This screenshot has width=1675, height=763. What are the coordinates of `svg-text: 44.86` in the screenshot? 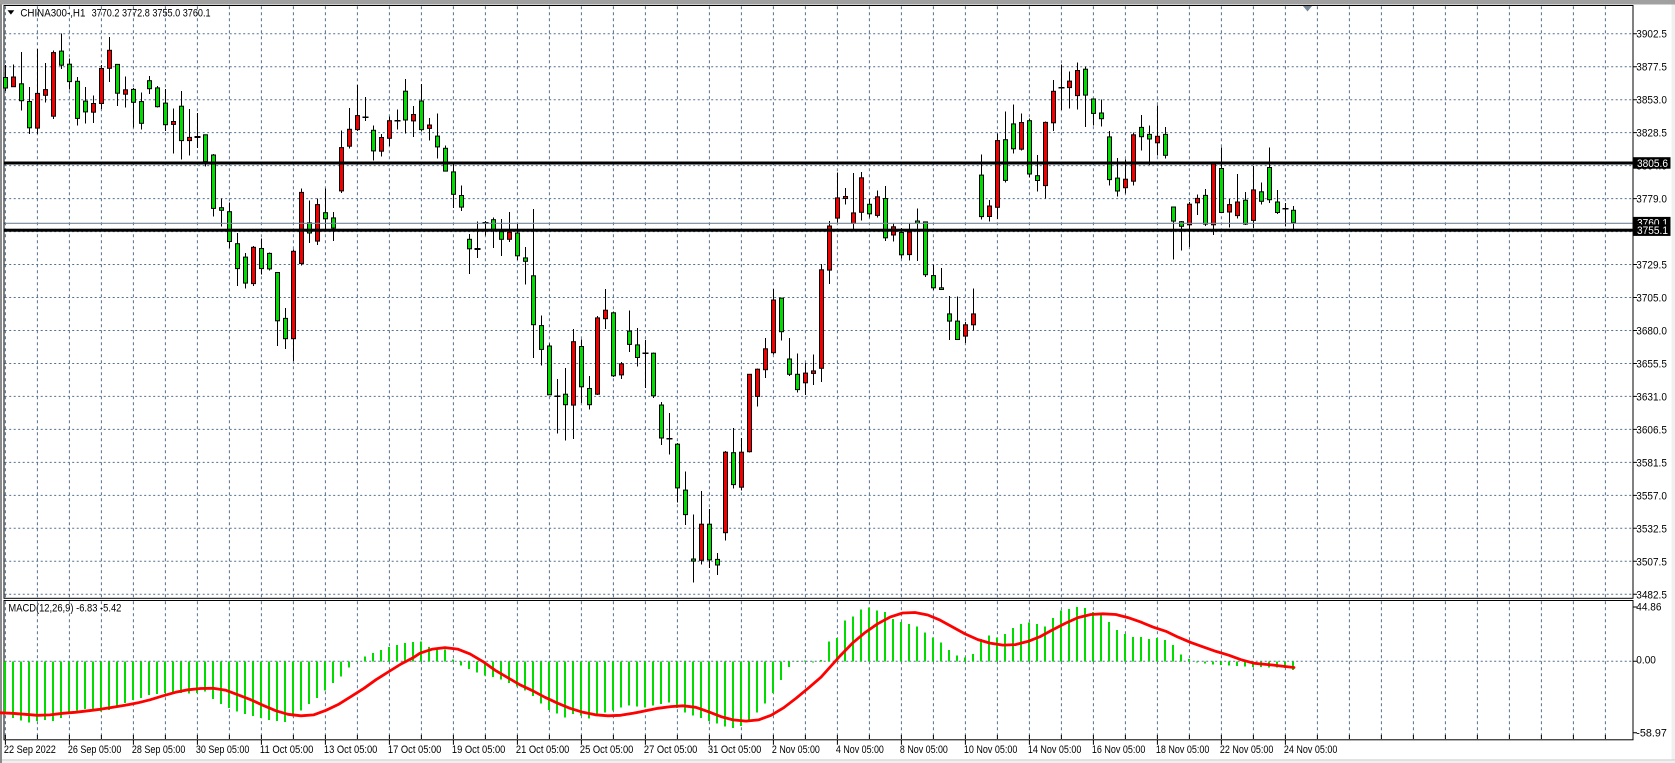 It's located at (1648, 607).